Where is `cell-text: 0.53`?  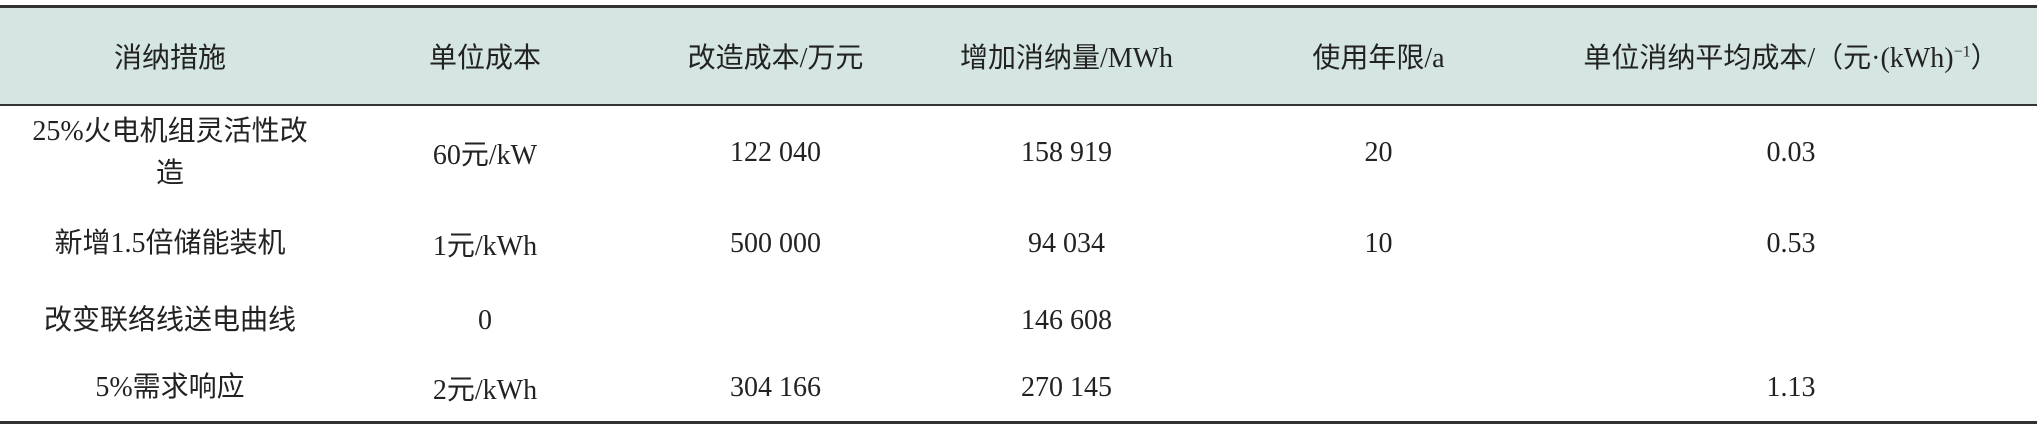 cell-text: 0.53 is located at coordinates (1791, 243).